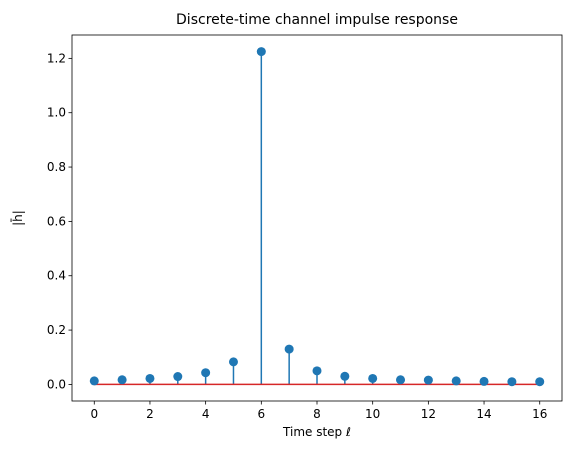  I want to click on x-tick-label: 10, so click(372, 414).